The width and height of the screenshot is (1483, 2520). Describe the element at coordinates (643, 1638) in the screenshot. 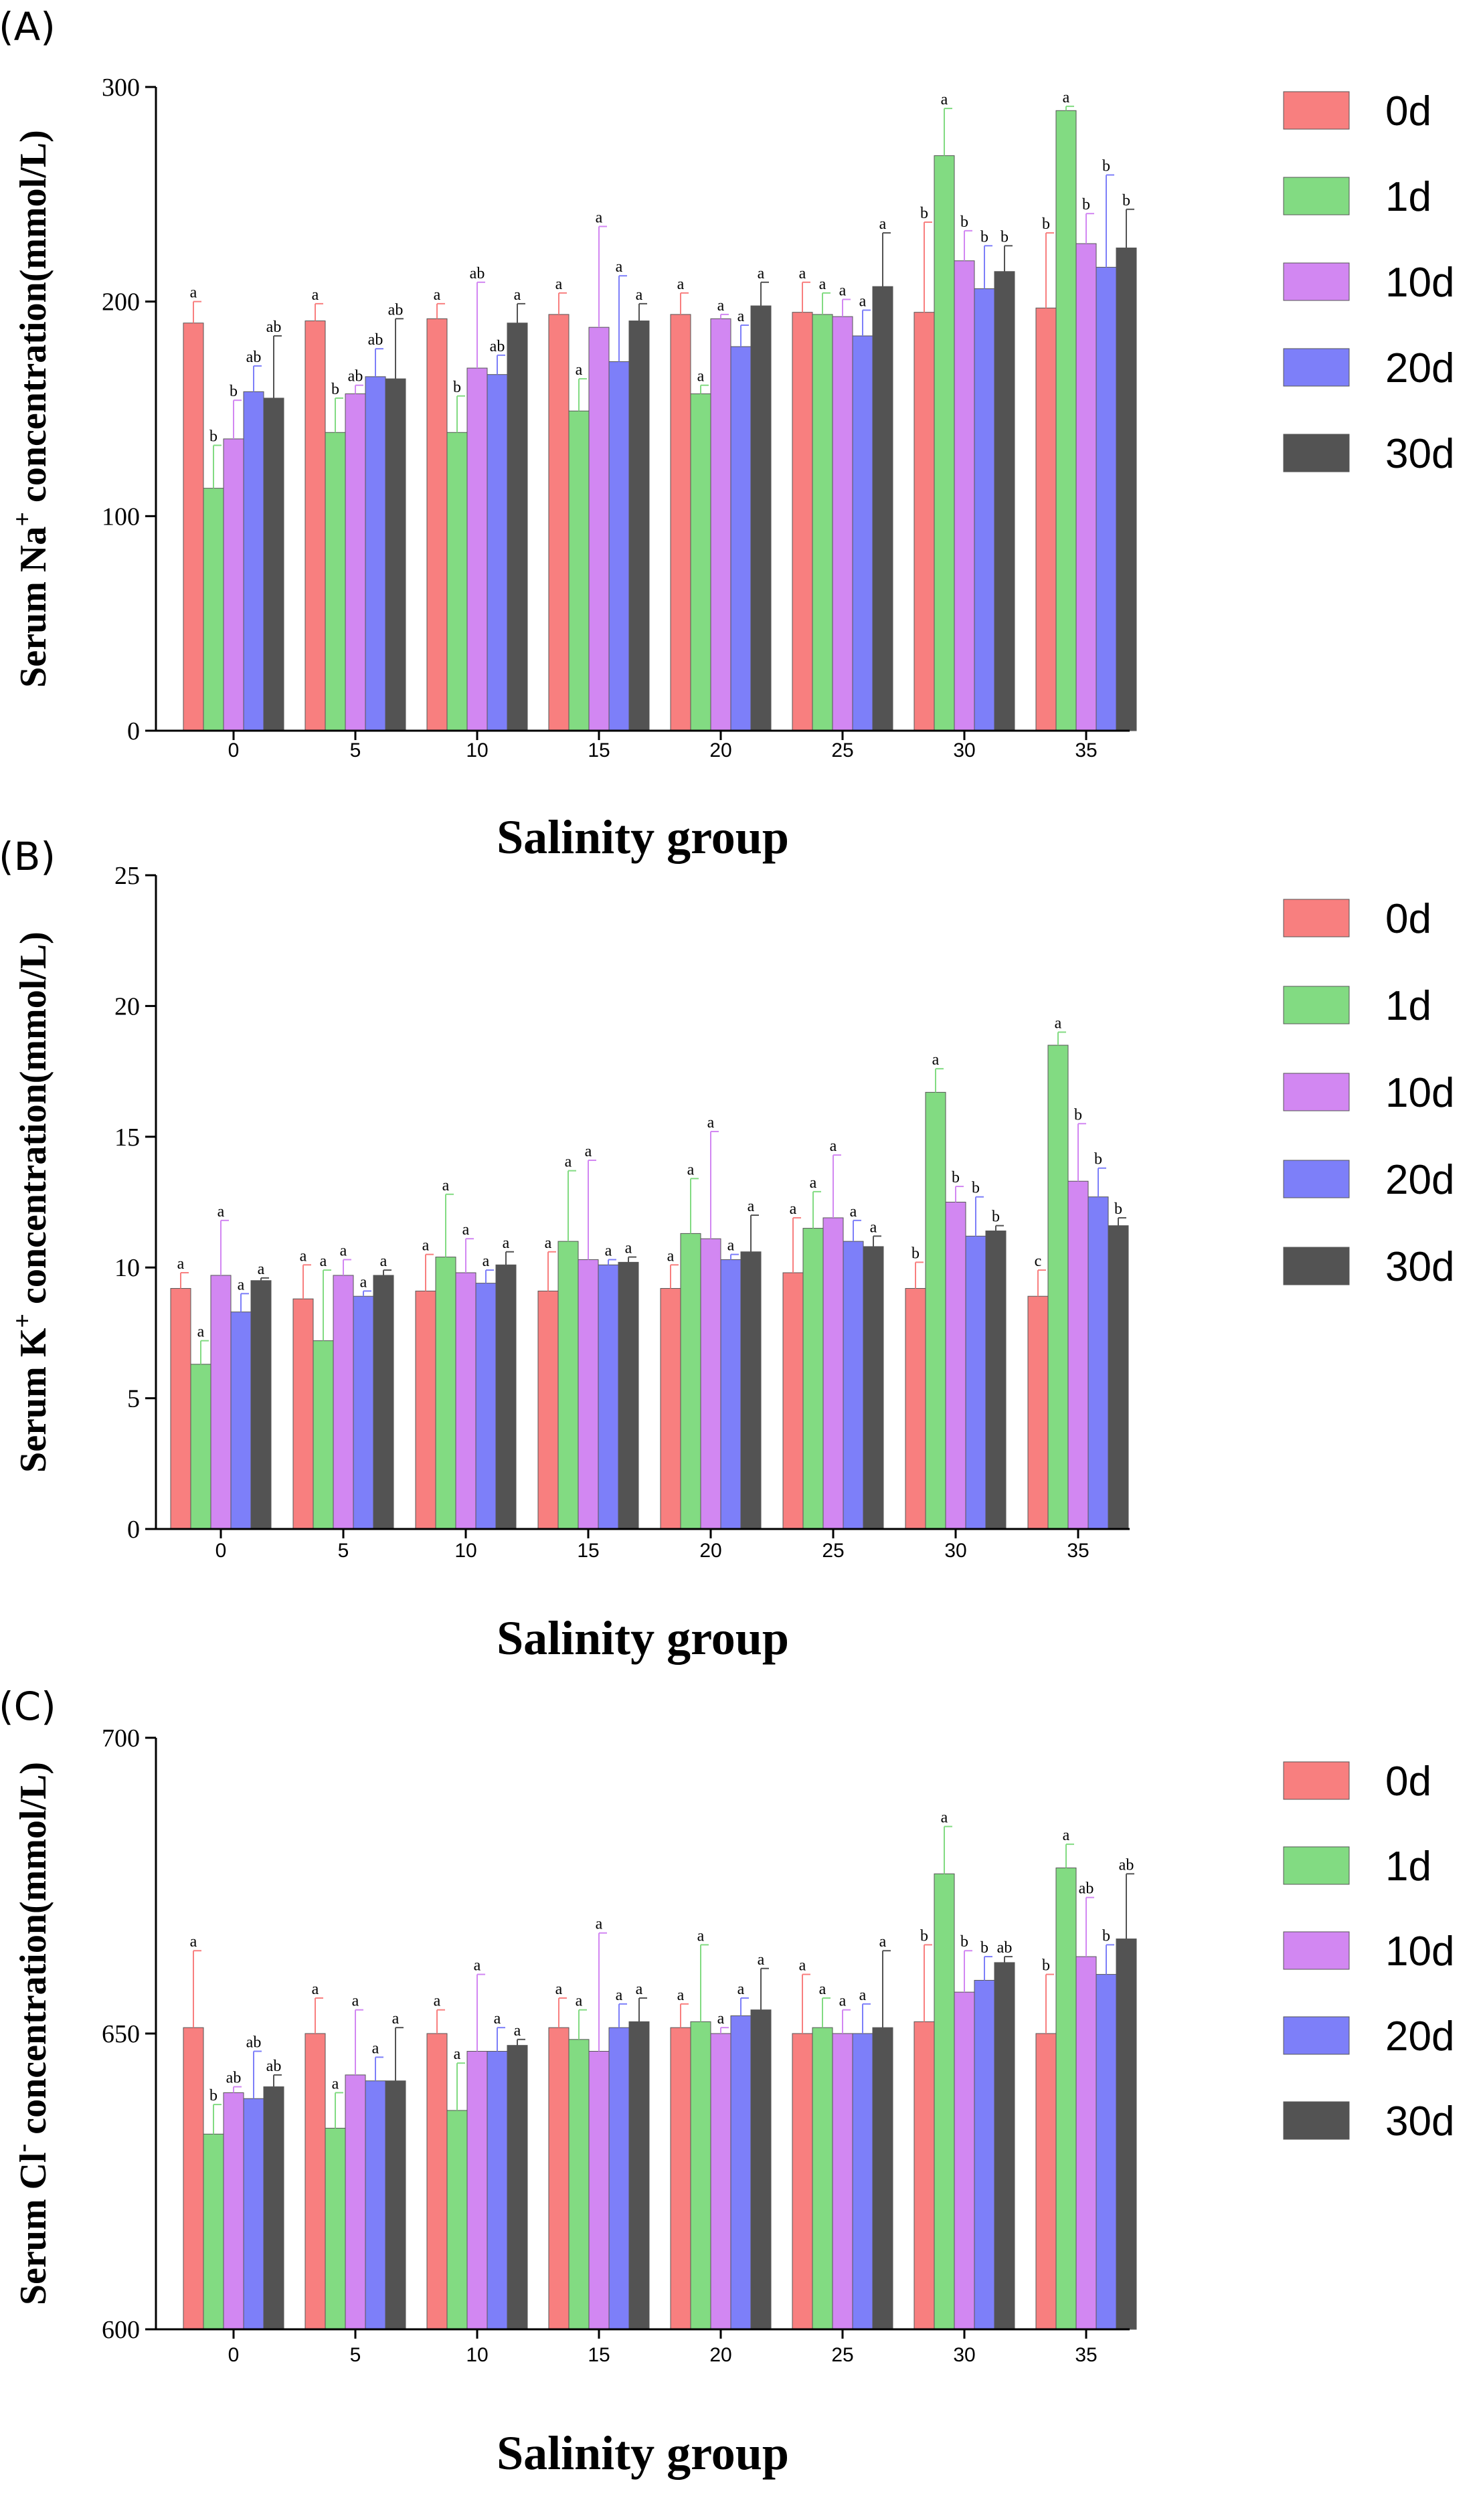

I see `x-axis-label: Salinity group` at that location.